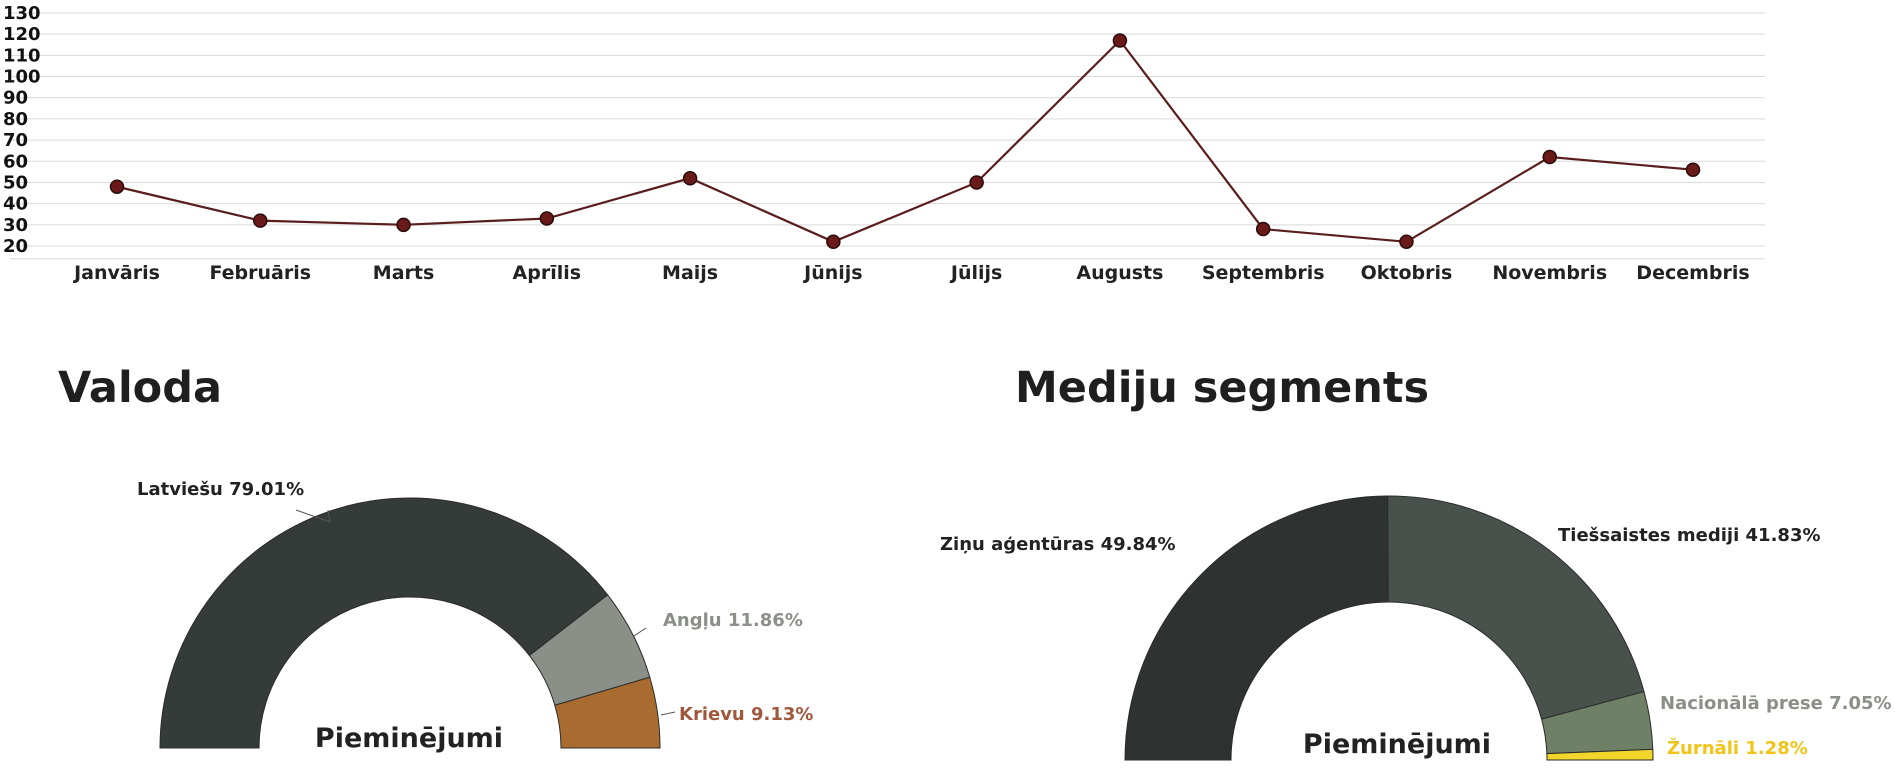 This screenshot has height=769, width=1895. Describe the element at coordinates (690, 273) in the screenshot. I see `x-tick-label: Maijs` at that location.